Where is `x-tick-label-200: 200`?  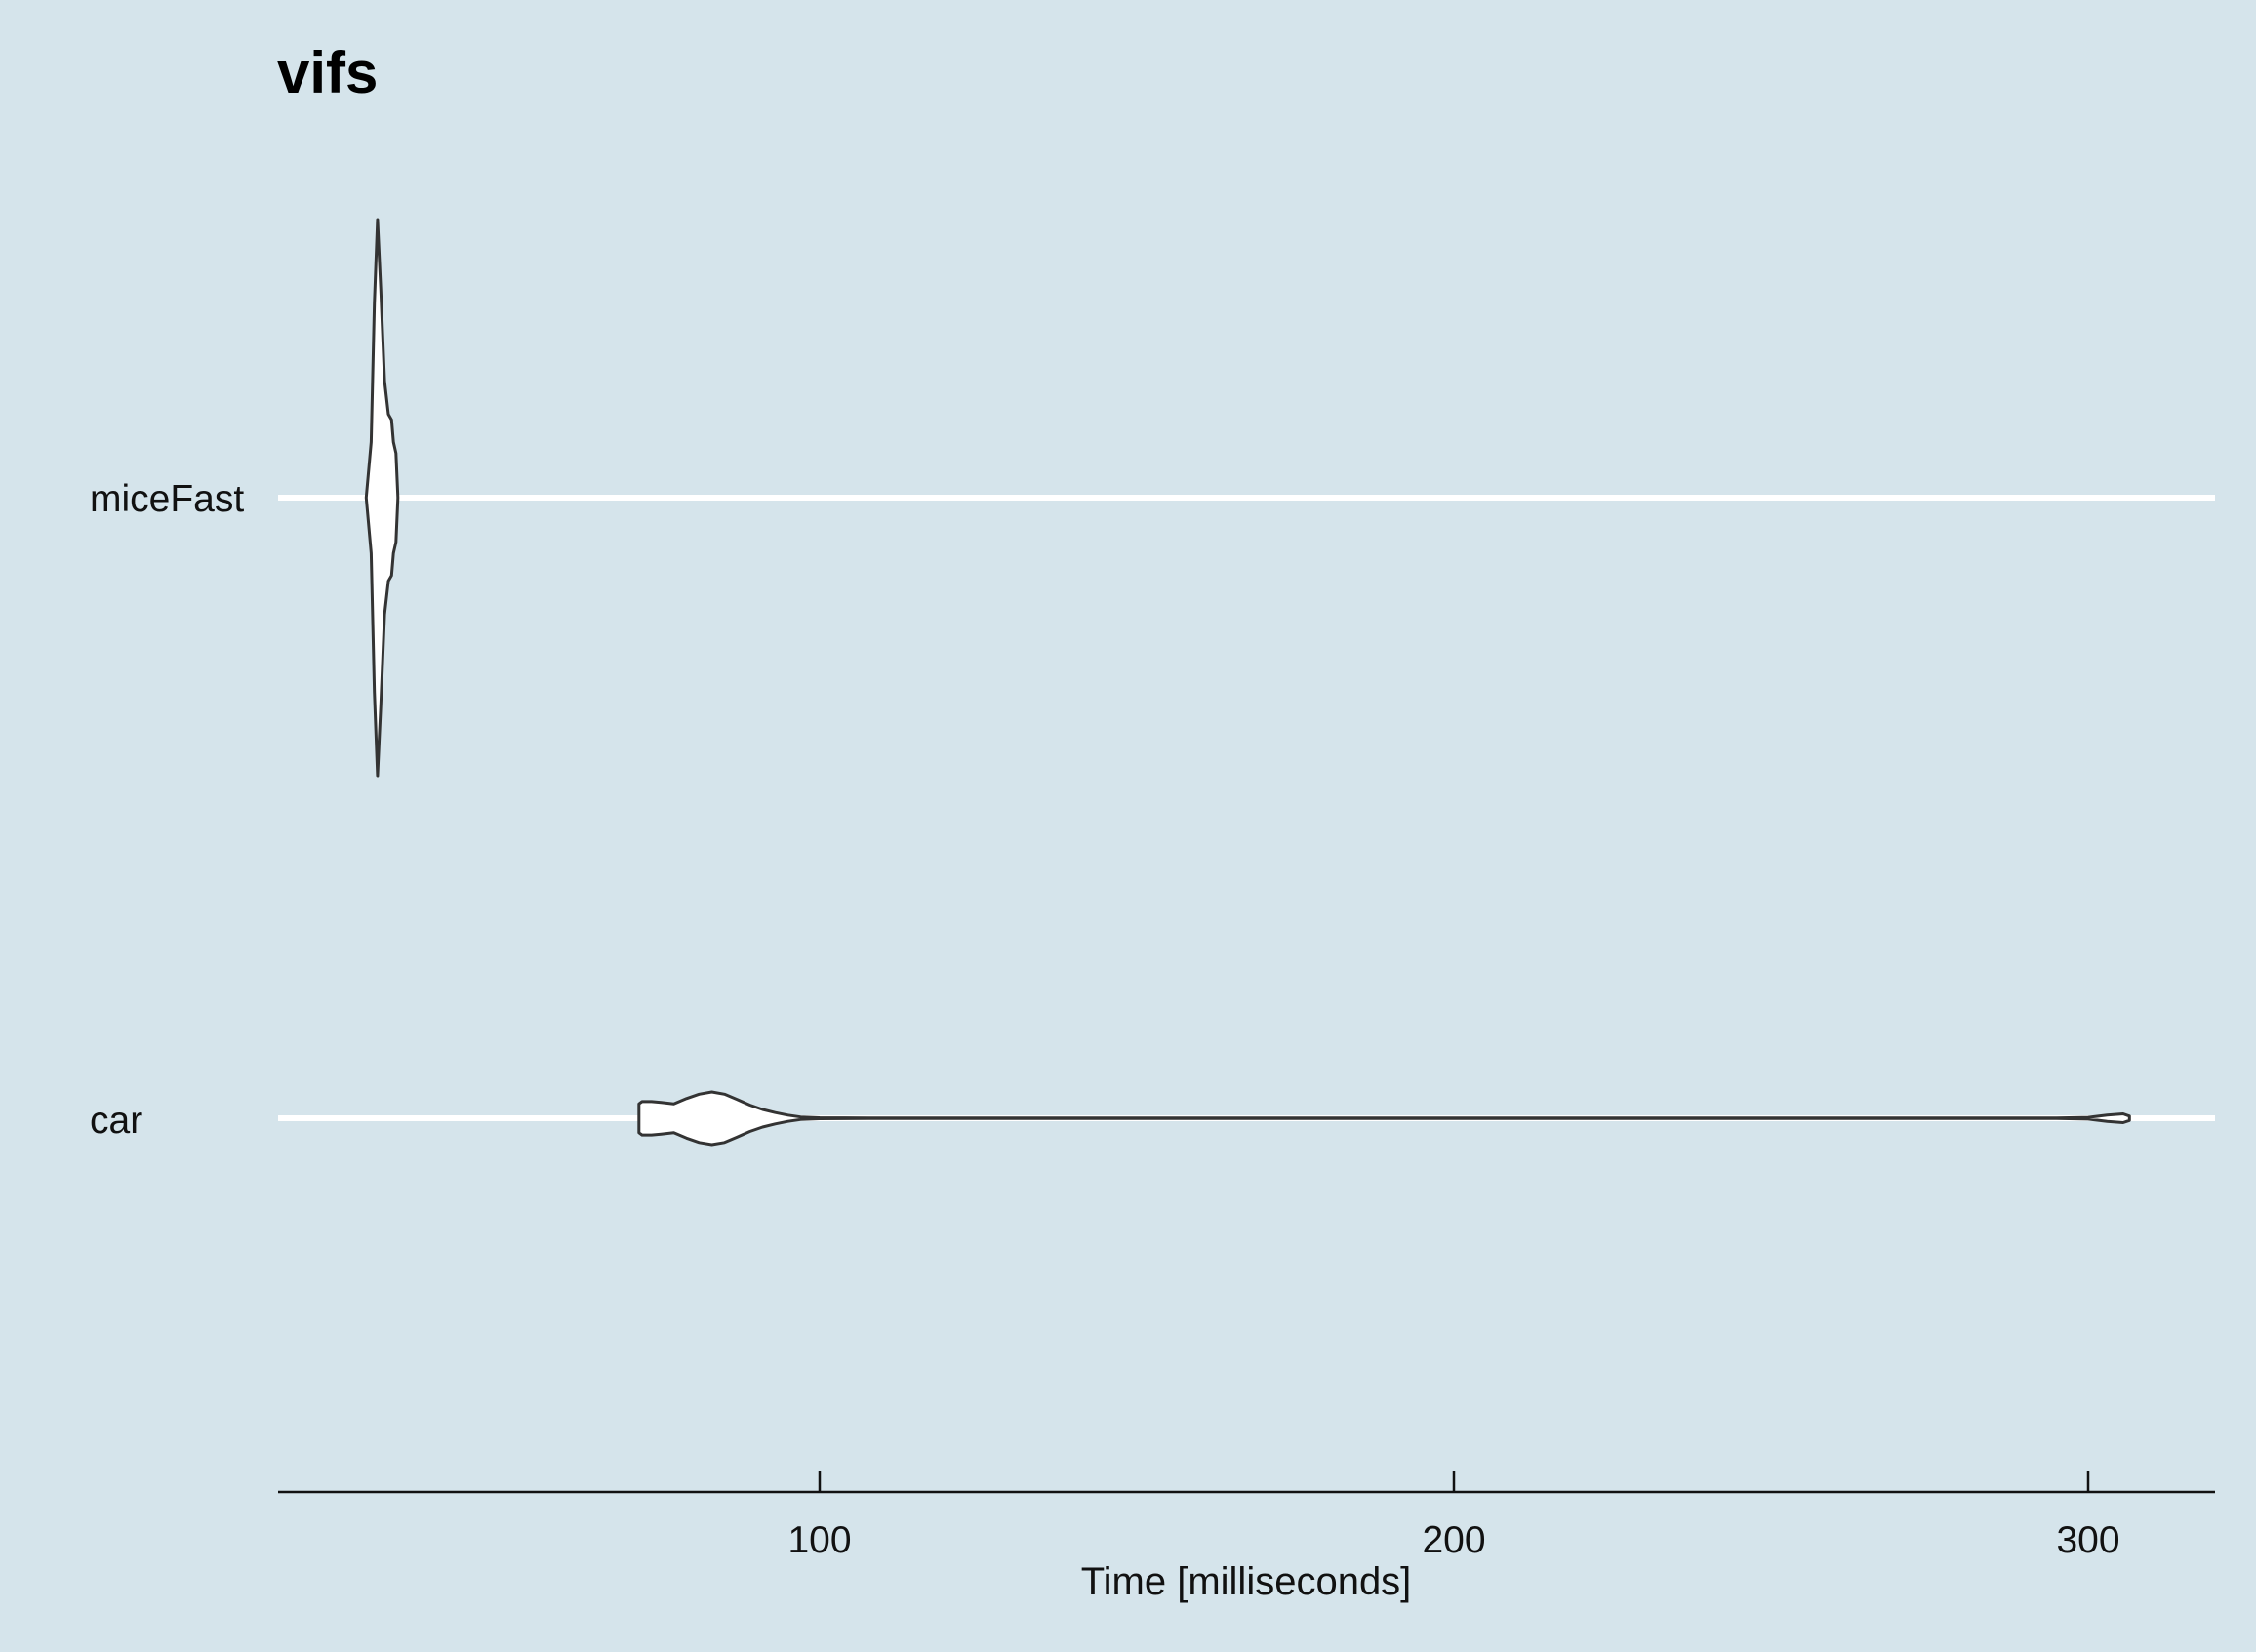 x-tick-label-200: 200 is located at coordinates (1453, 1540).